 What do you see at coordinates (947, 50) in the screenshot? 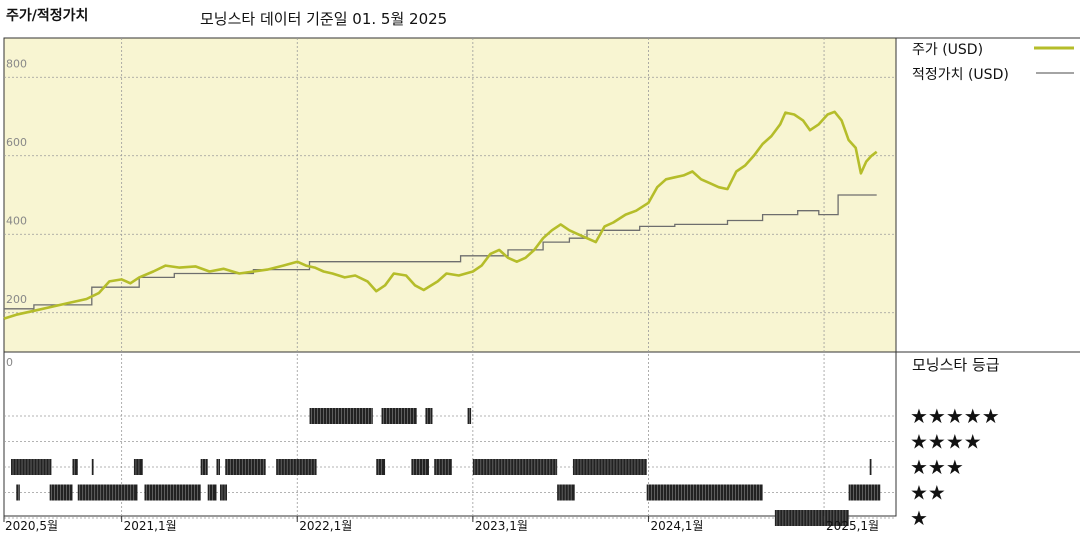
I see `legend-price-label: 주가 (USD)` at bounding box center [947, 50].